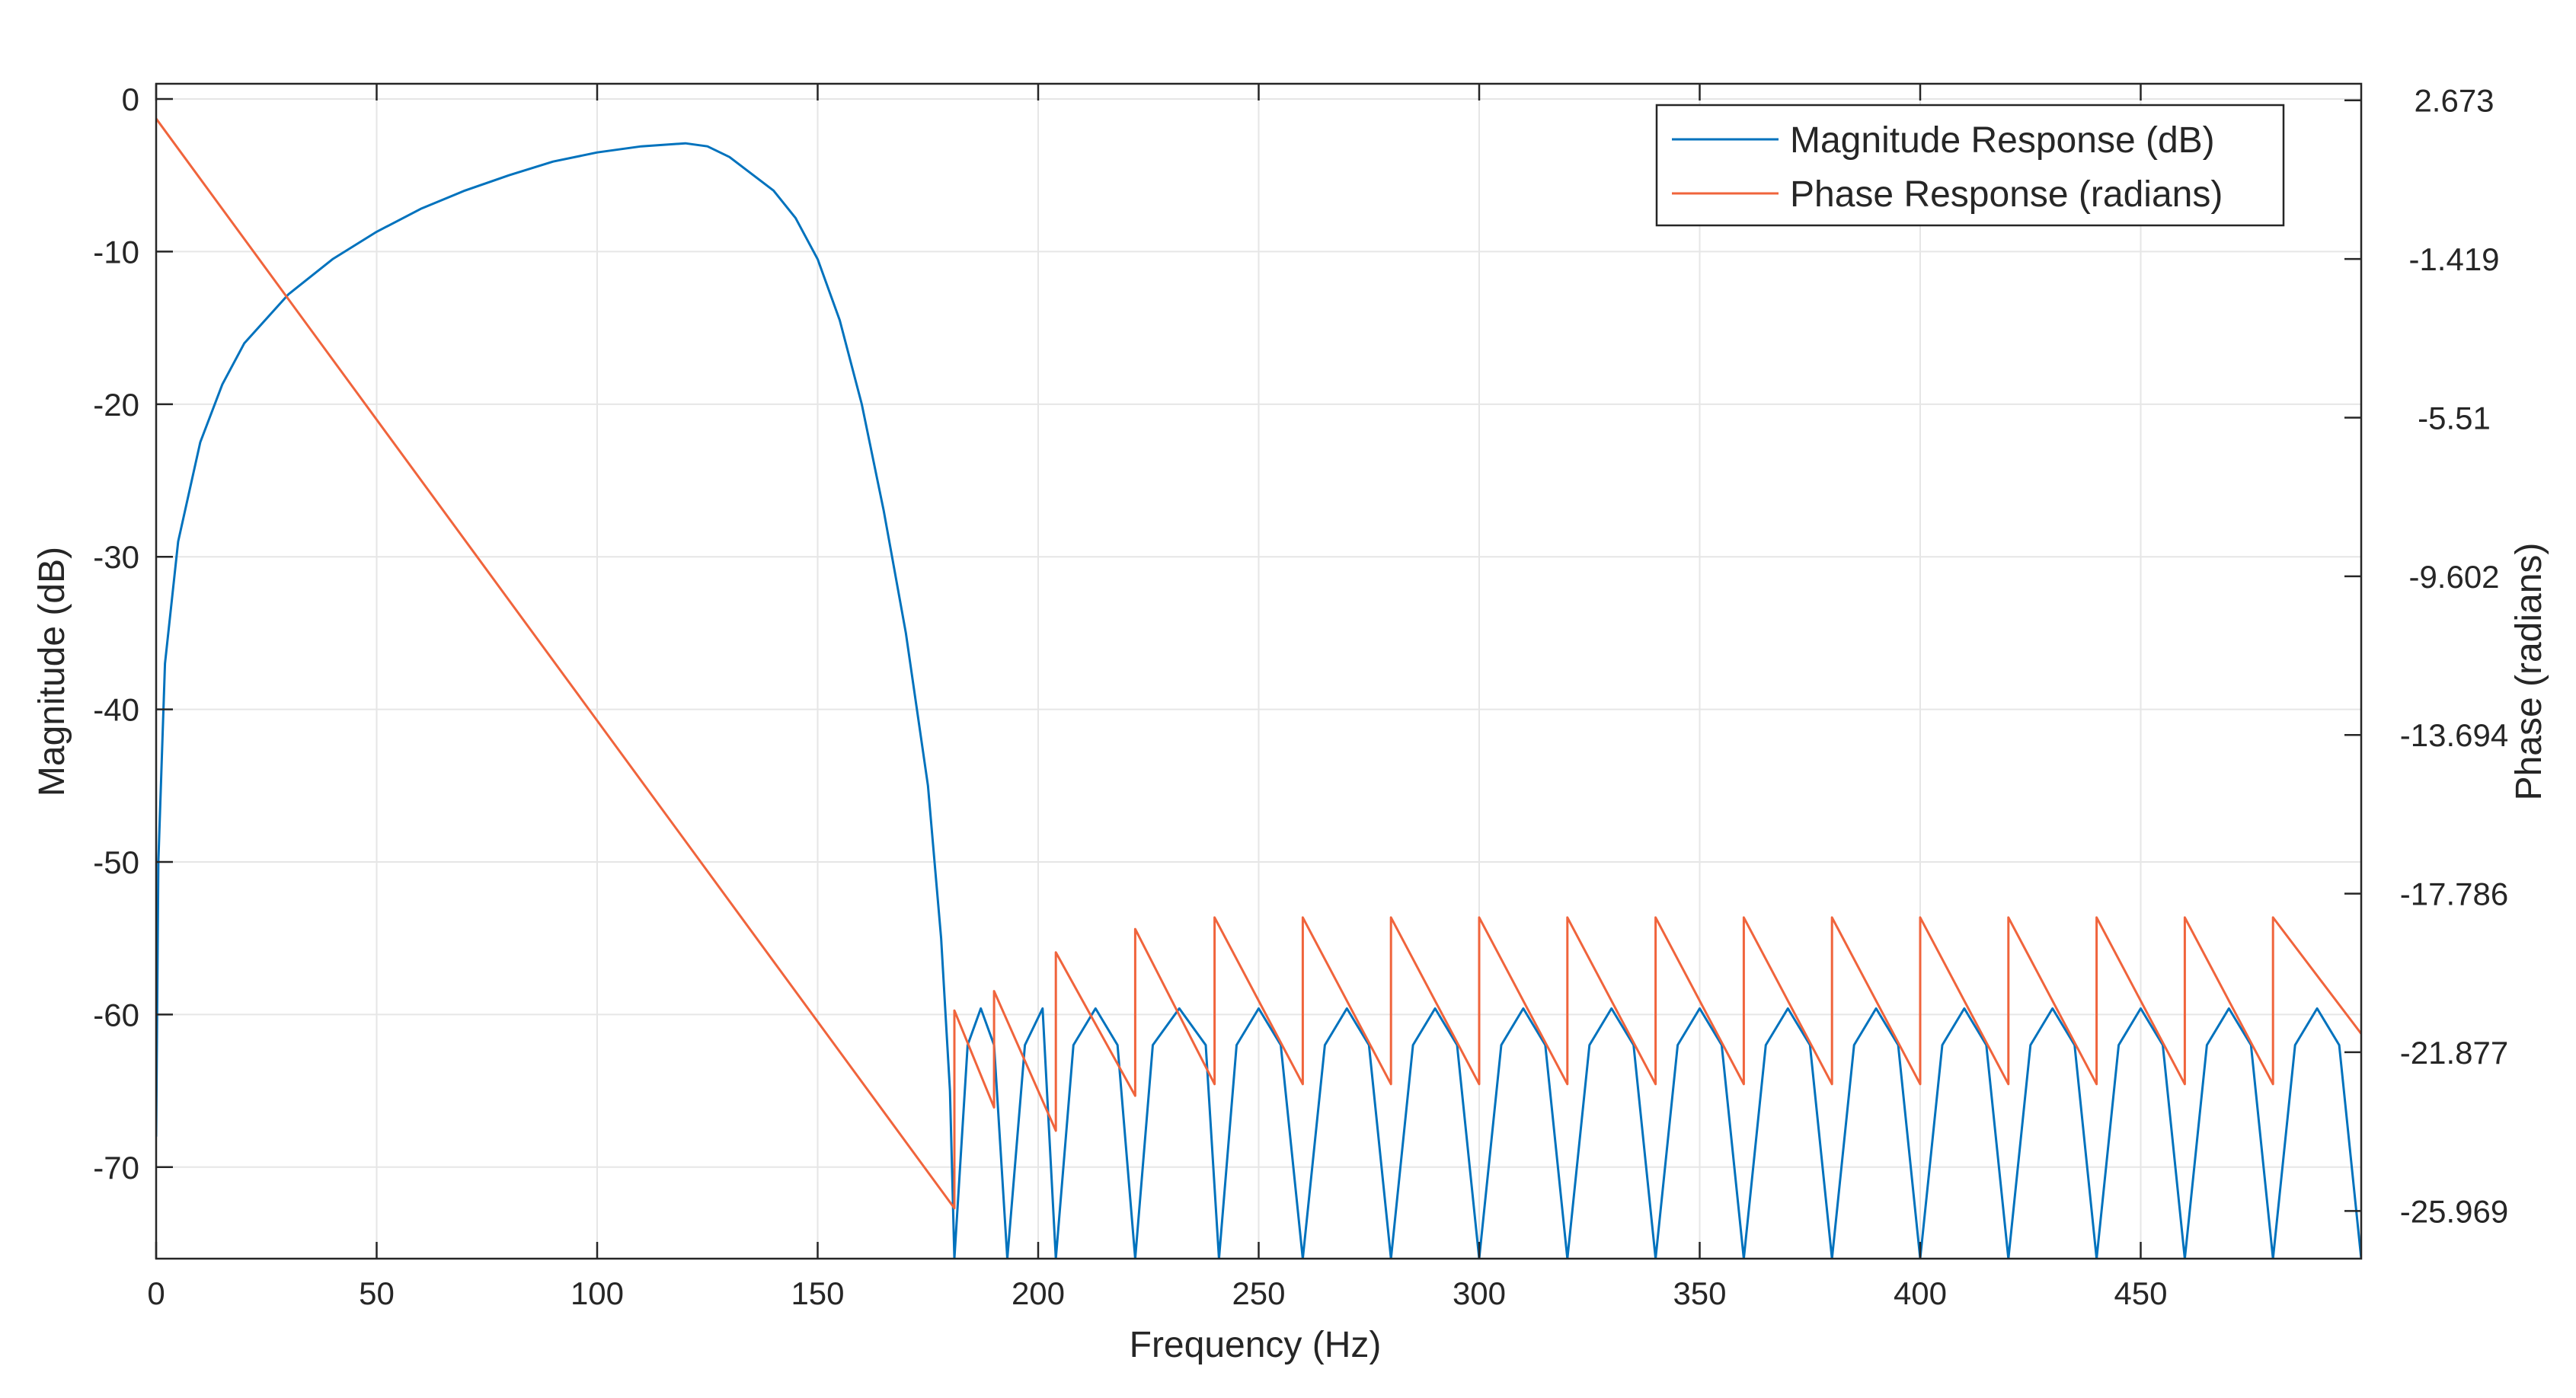 The width and height of the screenshot is (2576, 1398). I want to click on y-tick-label-left-3: -30, so click(116, 557).